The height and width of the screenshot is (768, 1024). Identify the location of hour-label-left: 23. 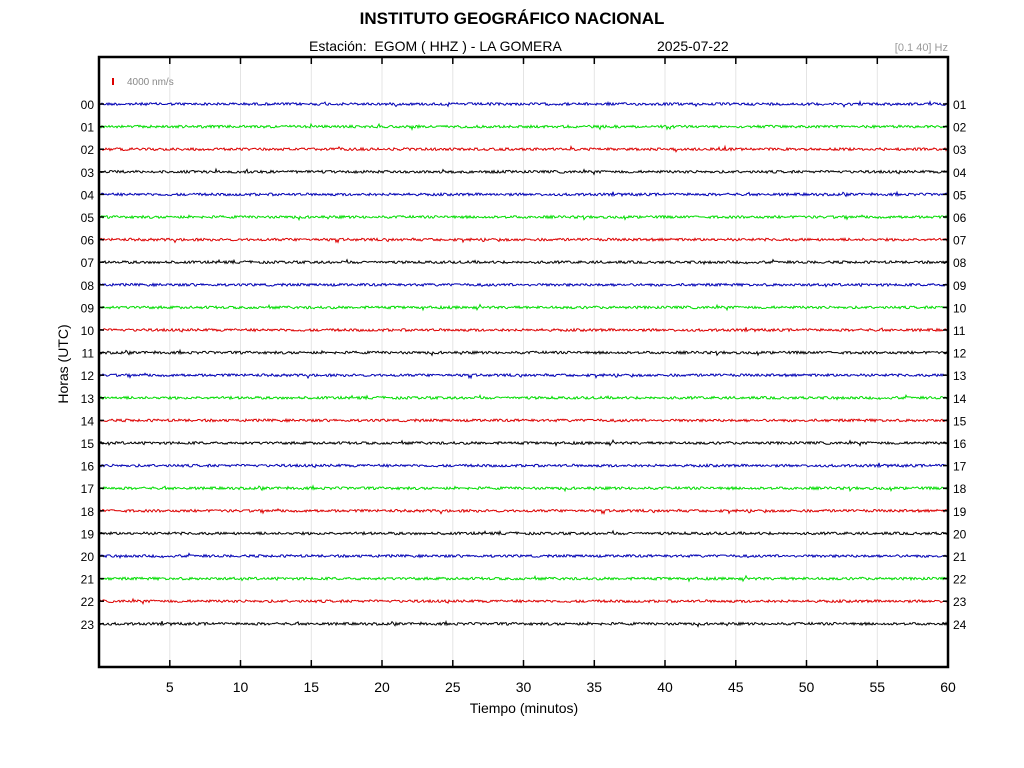
(88, 625).